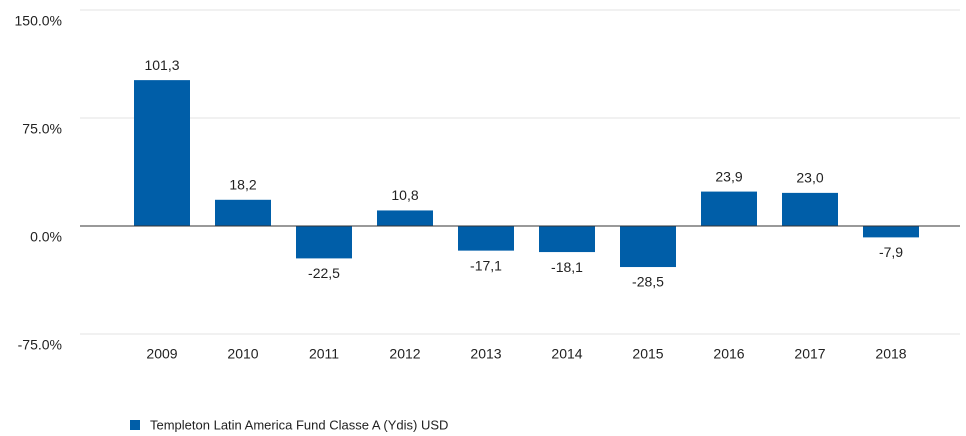  What do you see at coordinates (404, 354) in the screenshot?
I see `x-tick-label: 2012` at bounding box center [404, 354].